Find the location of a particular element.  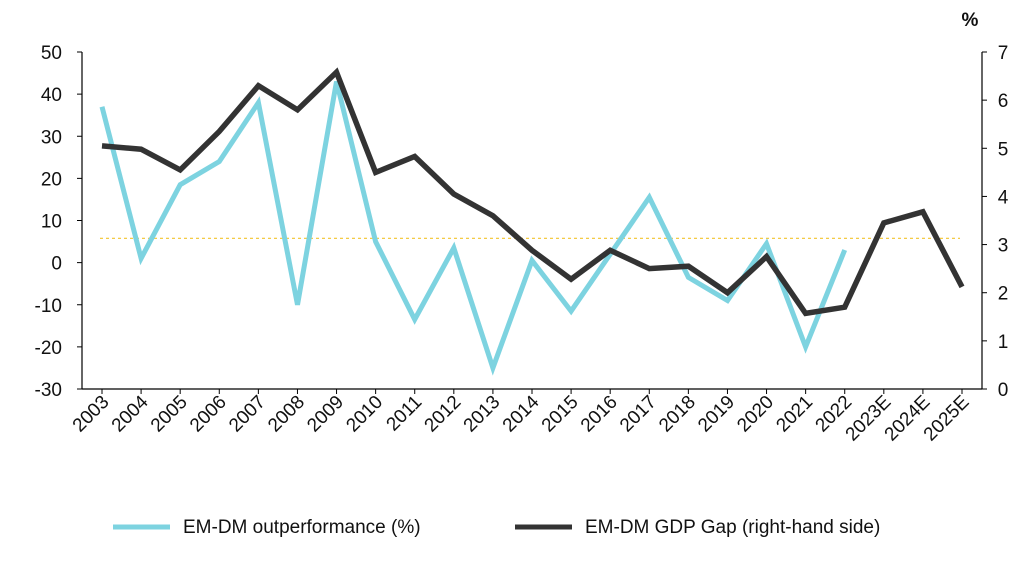

left-axis-tick-label: 40 is located at coordinates (51, 95).